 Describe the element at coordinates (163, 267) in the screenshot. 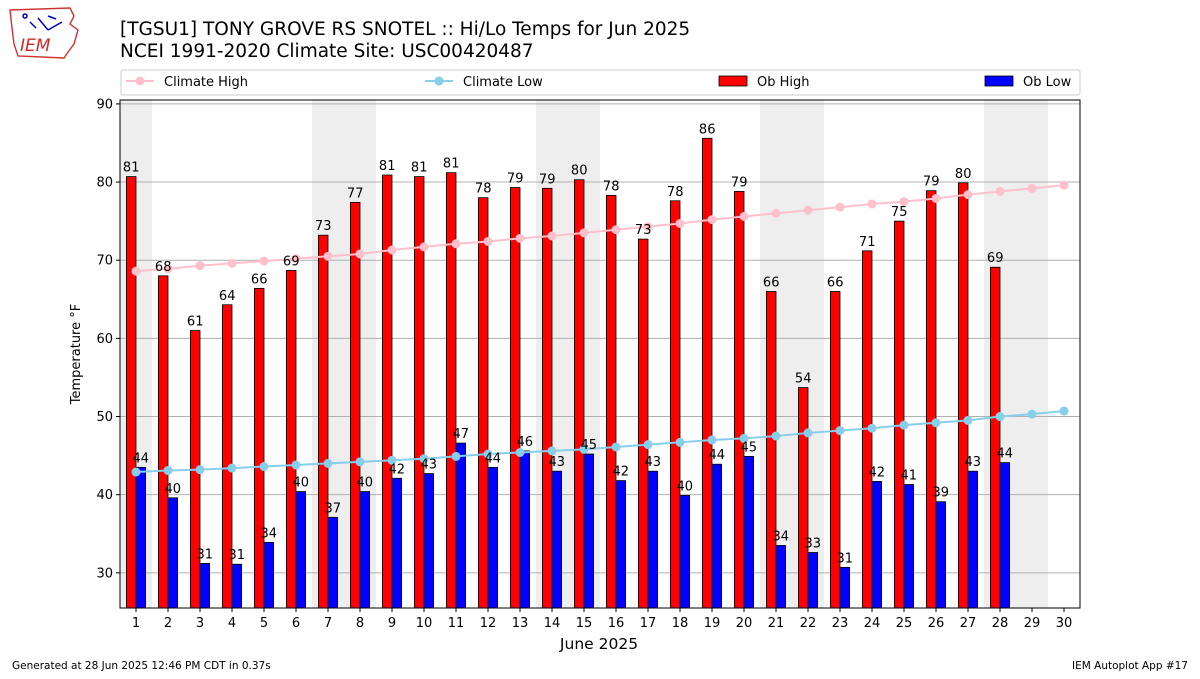

I see `ob-high-label-2: 68` at that location.